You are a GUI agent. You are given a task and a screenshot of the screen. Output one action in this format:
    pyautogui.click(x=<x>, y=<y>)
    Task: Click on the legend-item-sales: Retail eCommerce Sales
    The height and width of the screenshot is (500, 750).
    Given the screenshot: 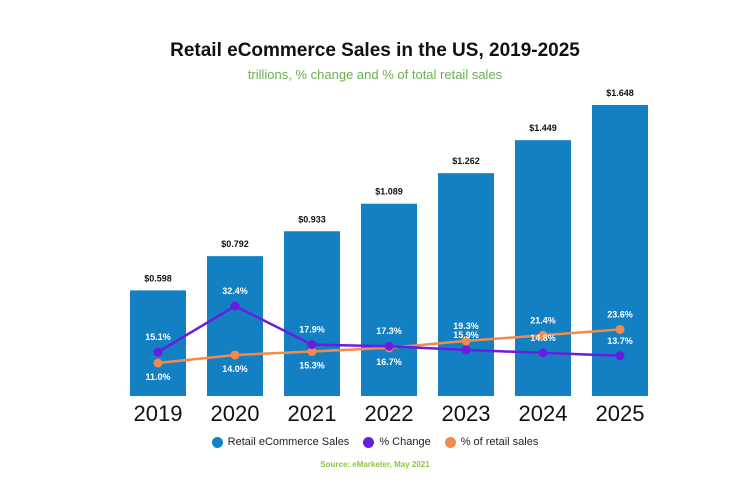 What is the action you would take?
    pyautogui.click(x=280, y=442)
    